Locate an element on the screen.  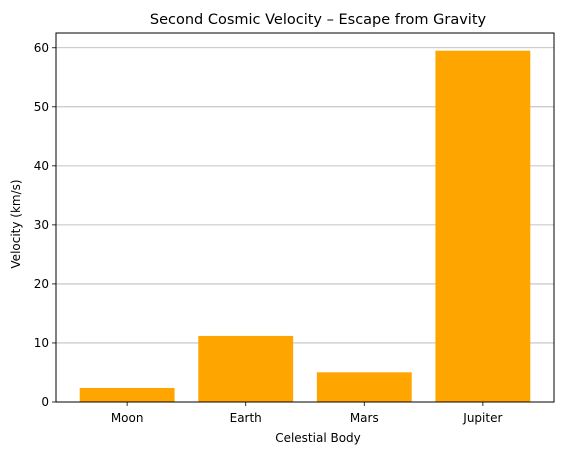
x-axis: Moon Earth Mars Jupiter is located at coordinates (306, 413).